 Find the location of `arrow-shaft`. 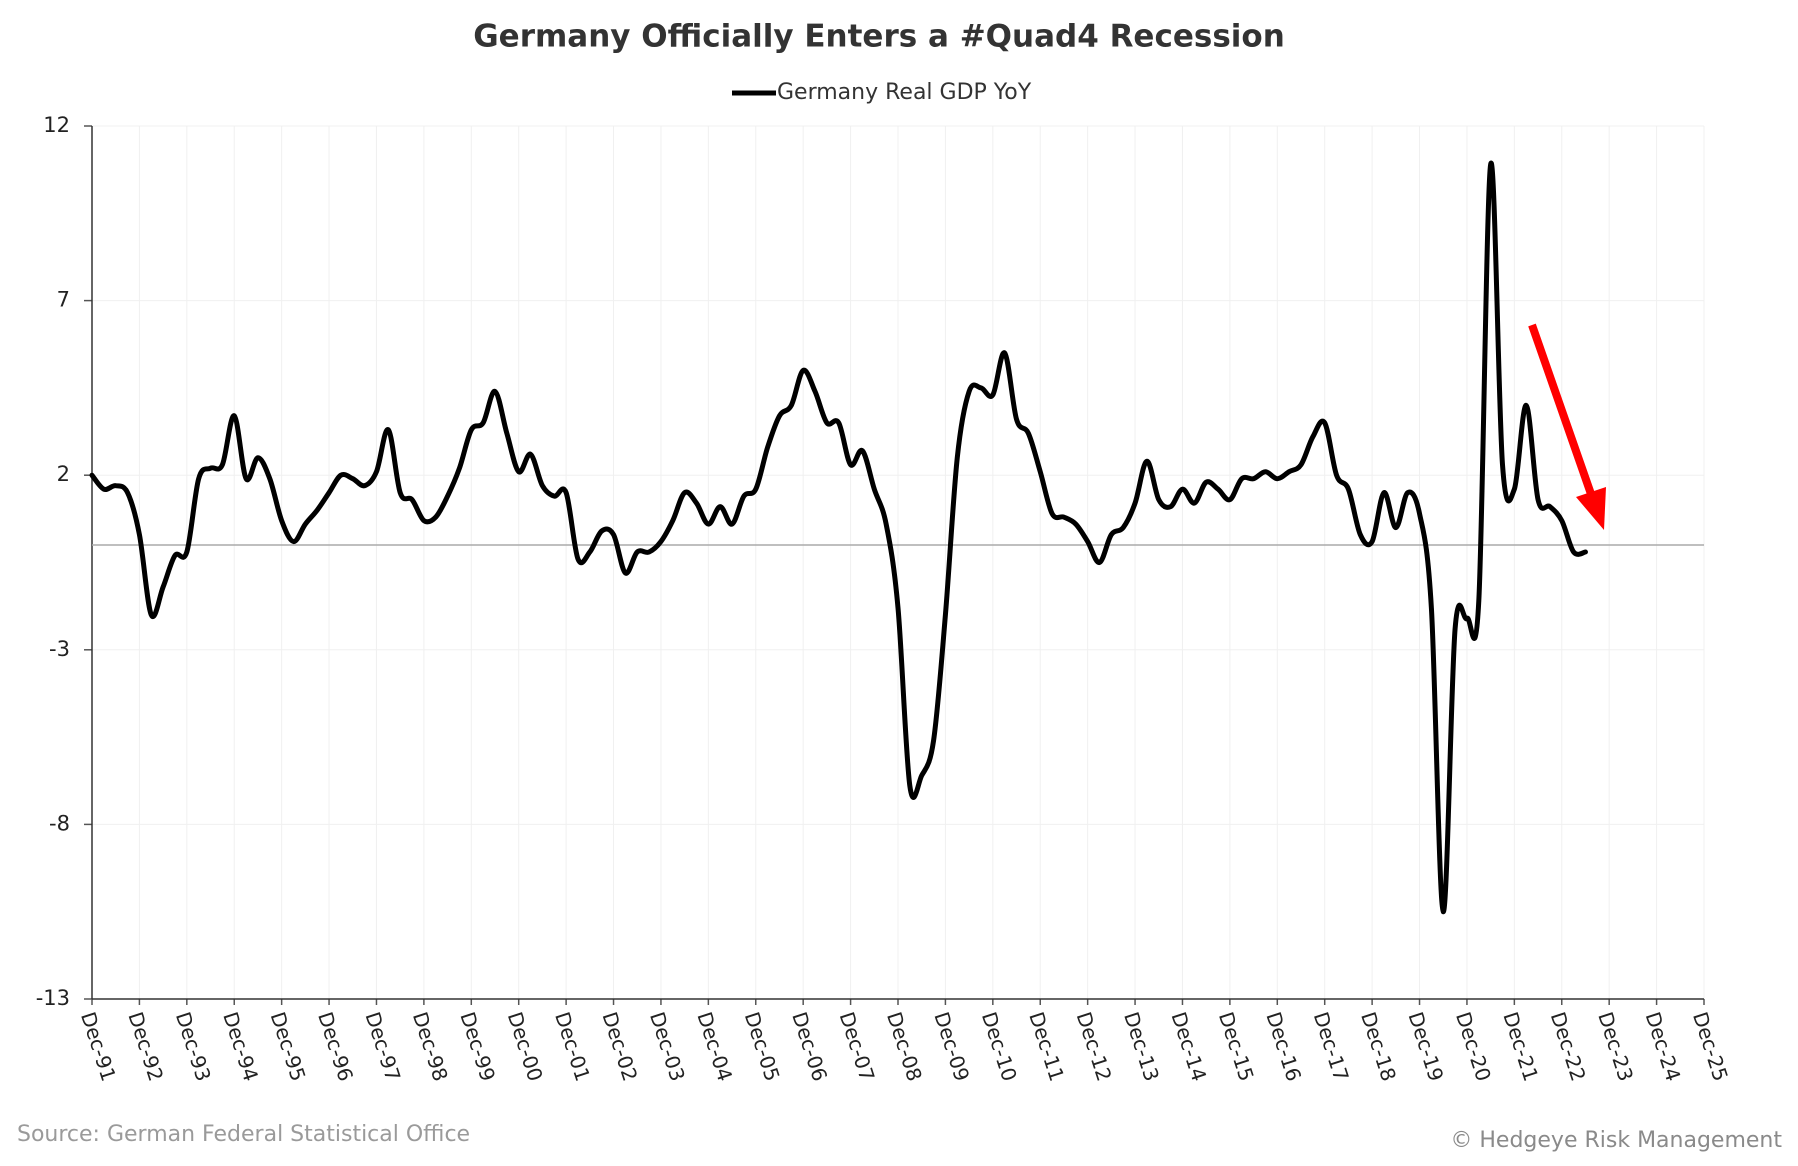

arrow-shaft is located at coordinates (1561, 409).